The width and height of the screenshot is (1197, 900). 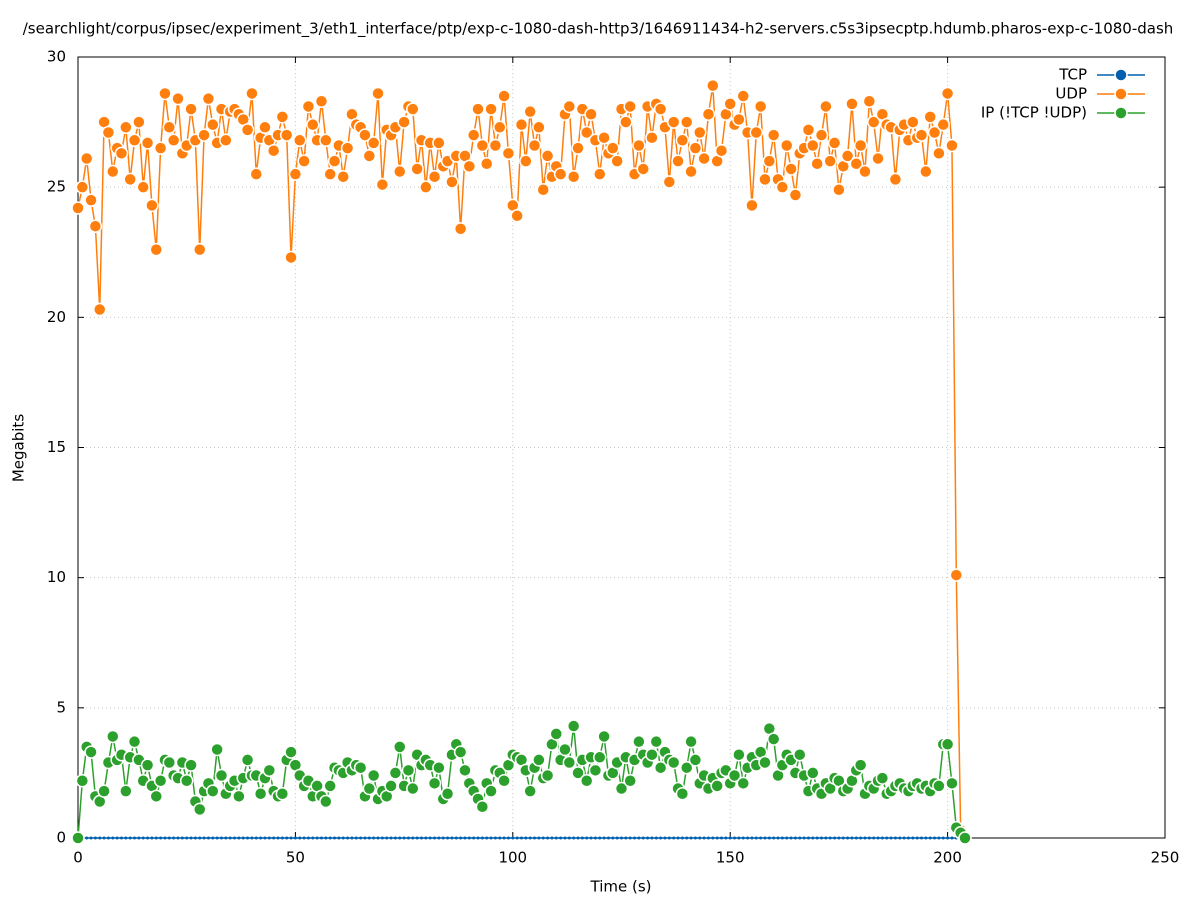 What do you see at coordinates (78, 858) in the screenshot?
I see `x-tick-label: 0` at bounding box center [78, 858].